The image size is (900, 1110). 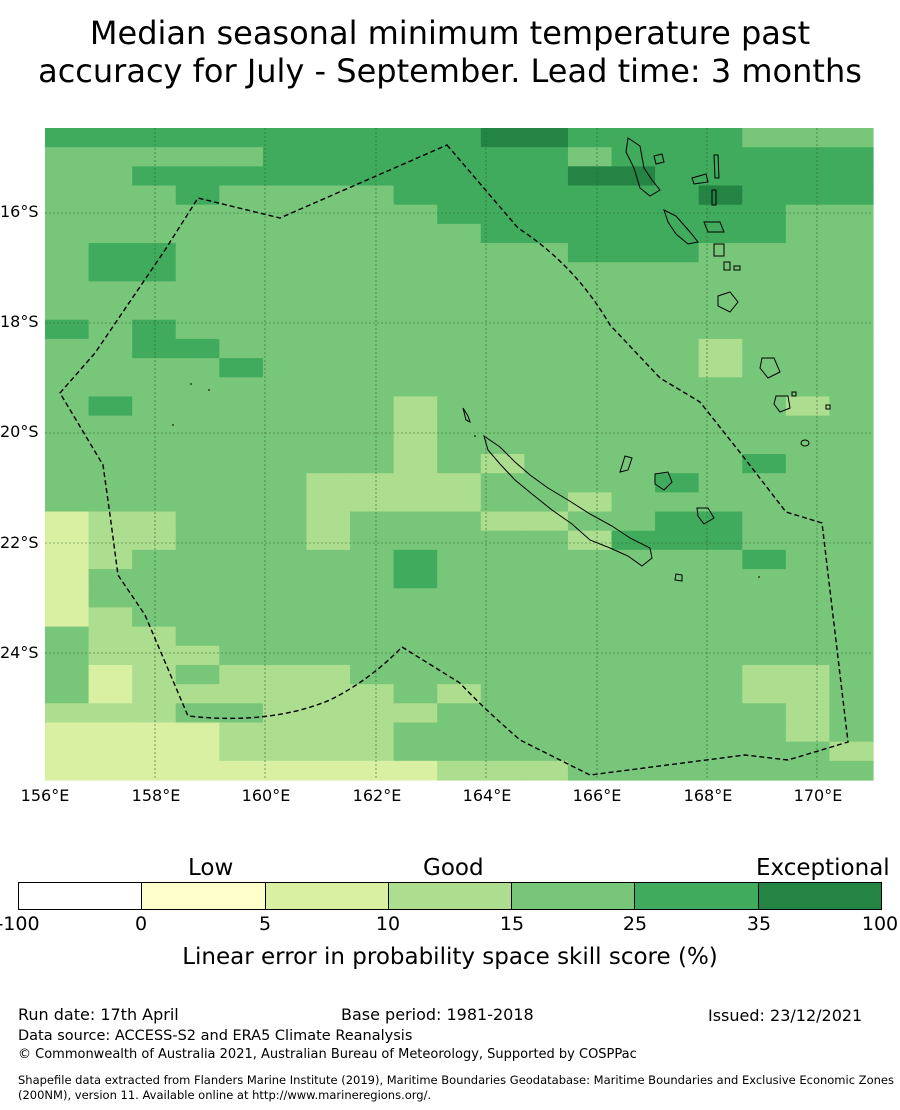 I want to click on issued-date: Issued: 23/12/2021, so click(x=785, y=1015).